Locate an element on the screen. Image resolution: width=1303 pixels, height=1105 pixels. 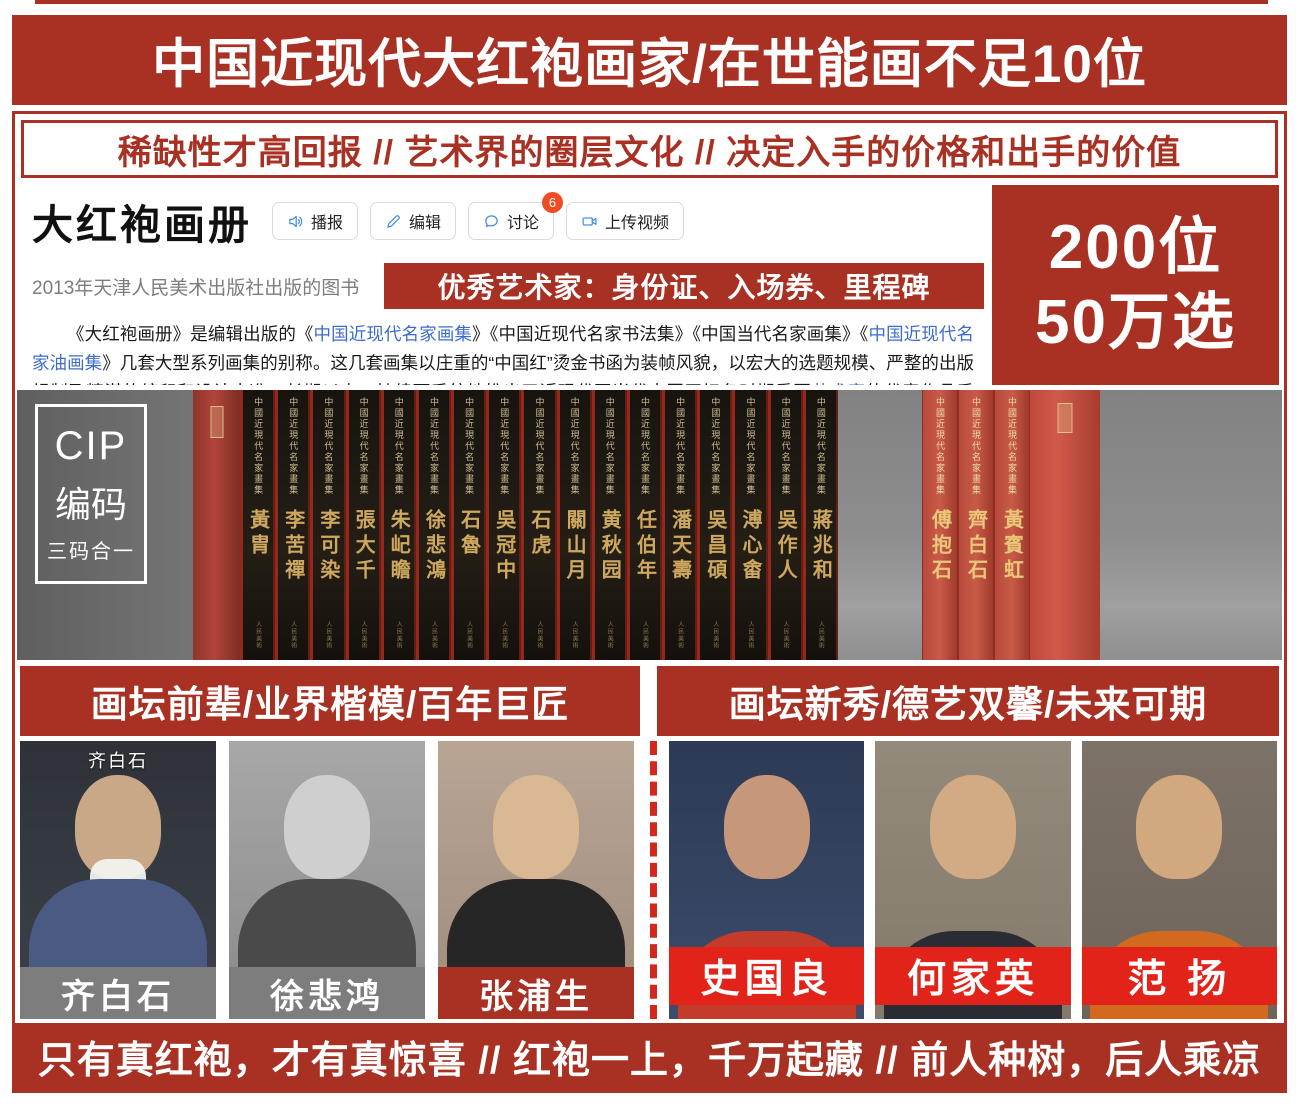
broadcast-label: 播报 is located at coordinates (327, 223).